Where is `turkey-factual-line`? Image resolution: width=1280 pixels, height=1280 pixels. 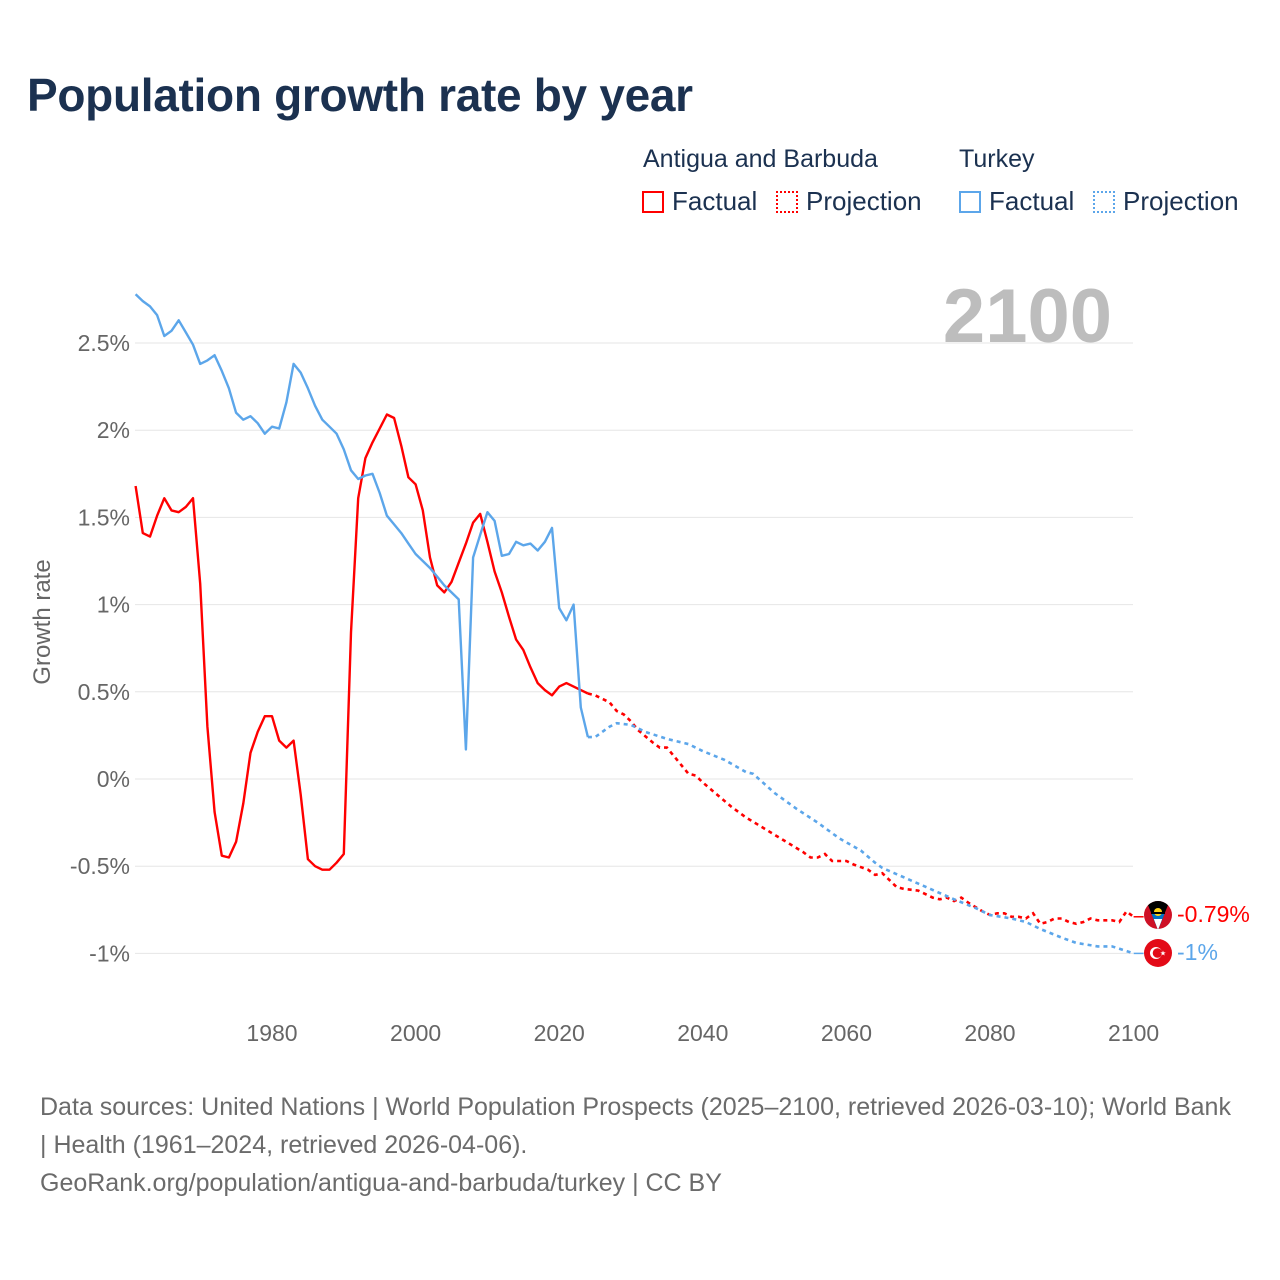
turkey-factual-line is located at coordinates (362, 522).